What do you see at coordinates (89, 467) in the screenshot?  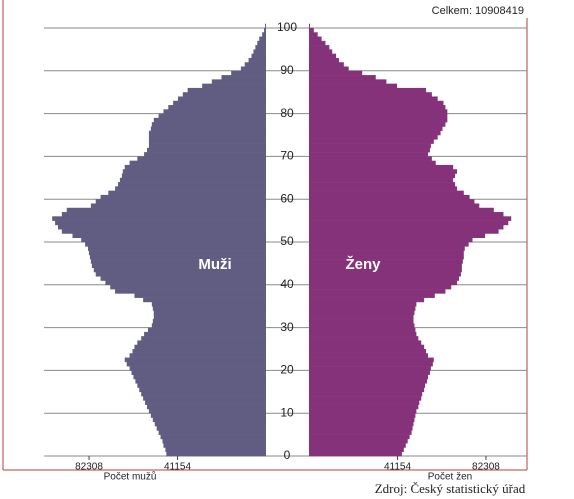 I see `x-tick-label: 82308` at bounding box center [89, 467].